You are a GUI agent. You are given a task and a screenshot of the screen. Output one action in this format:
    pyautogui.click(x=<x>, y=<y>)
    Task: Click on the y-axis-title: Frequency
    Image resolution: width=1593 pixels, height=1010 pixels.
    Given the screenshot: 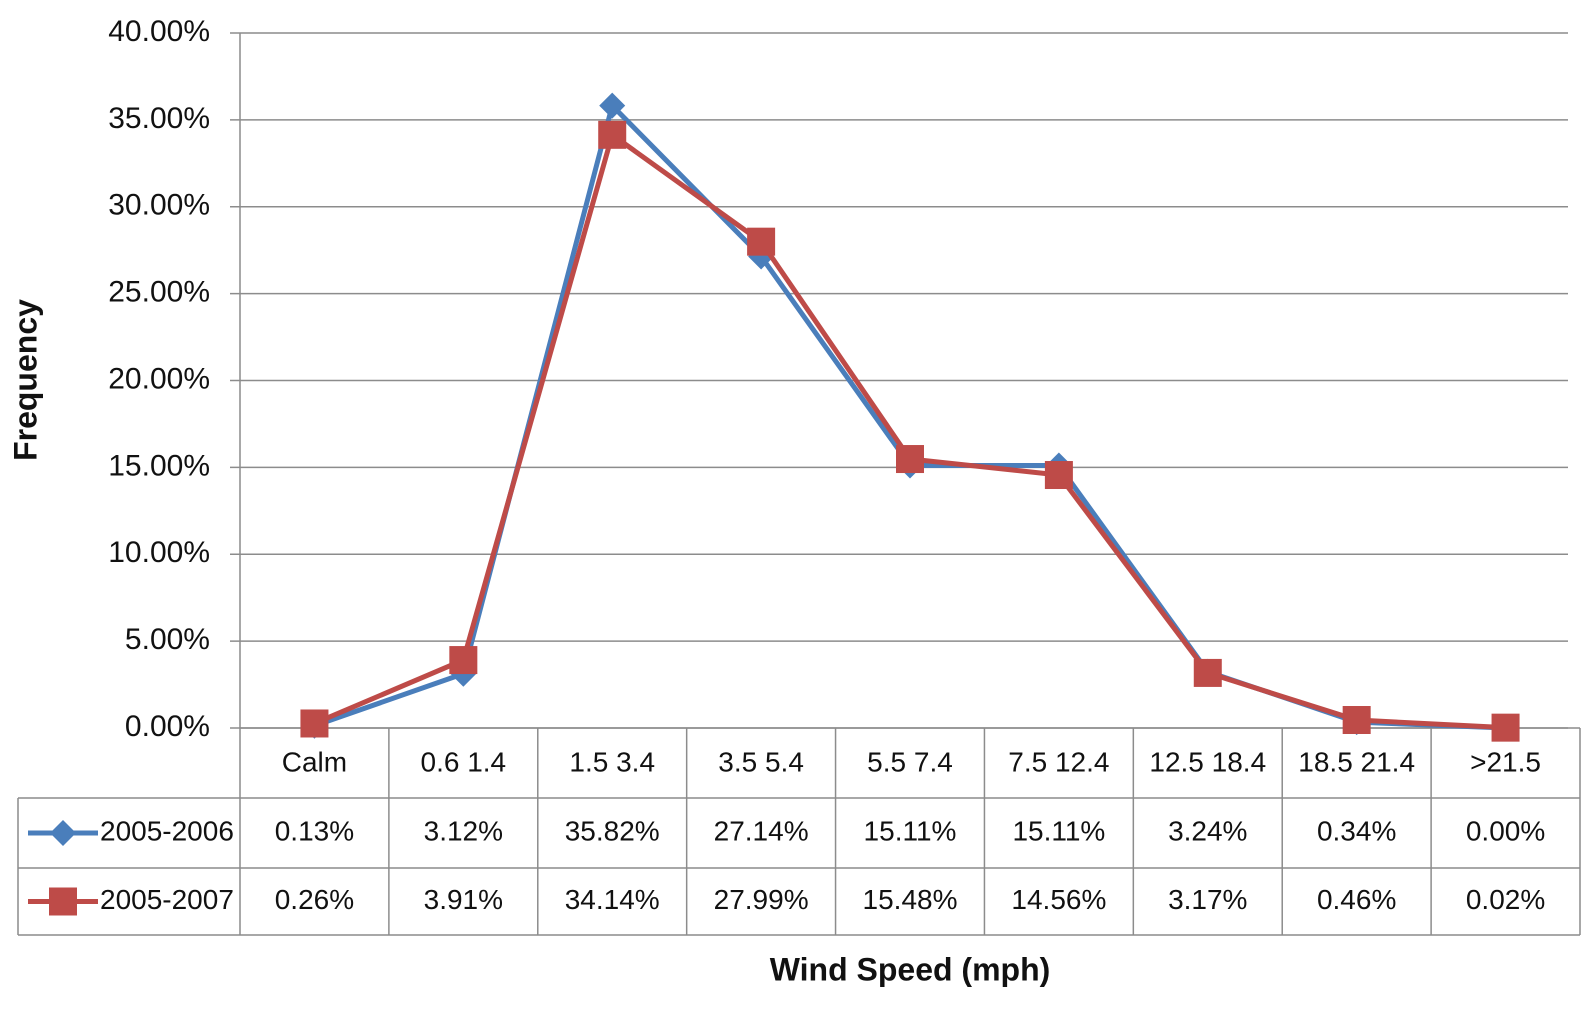 What is the action you would take?
    pyautogui.click(x=25, y=380)
    